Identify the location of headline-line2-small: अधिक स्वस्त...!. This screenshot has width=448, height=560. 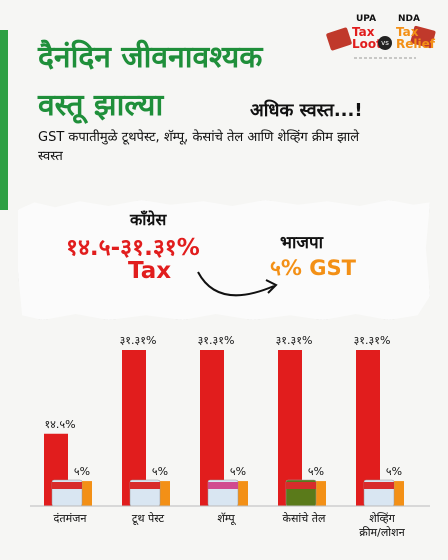
(306, 110).